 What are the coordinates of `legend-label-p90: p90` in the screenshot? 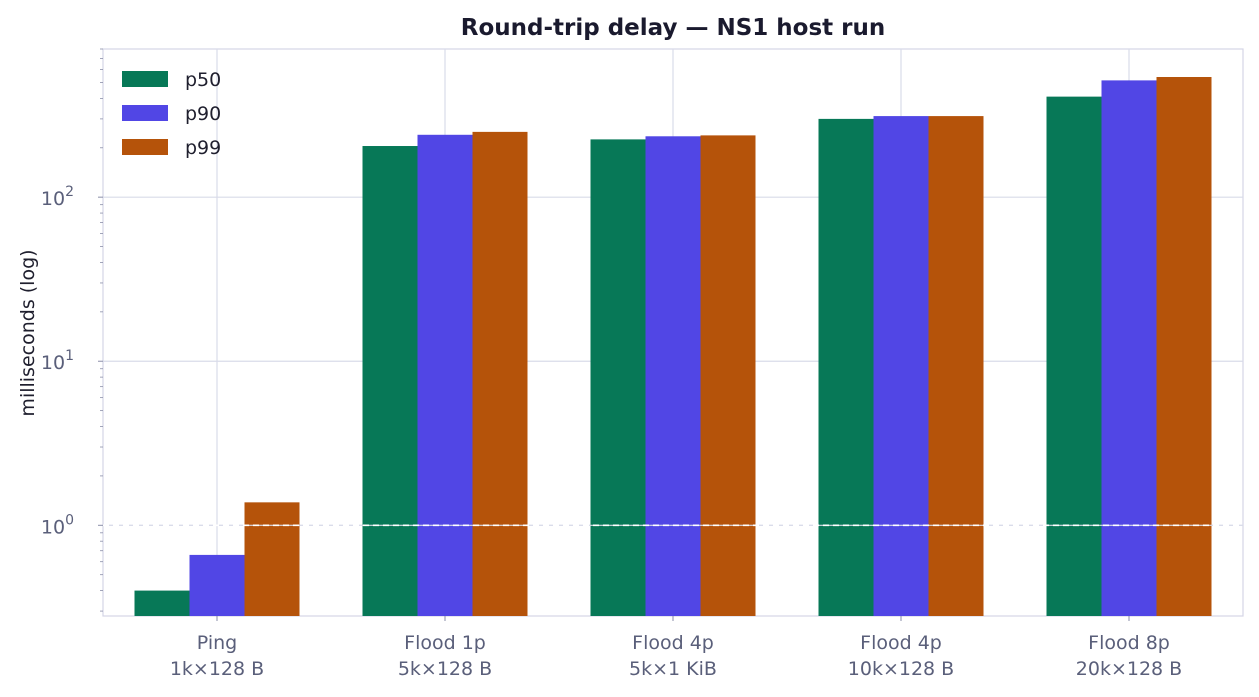 It's located at (203, 114).